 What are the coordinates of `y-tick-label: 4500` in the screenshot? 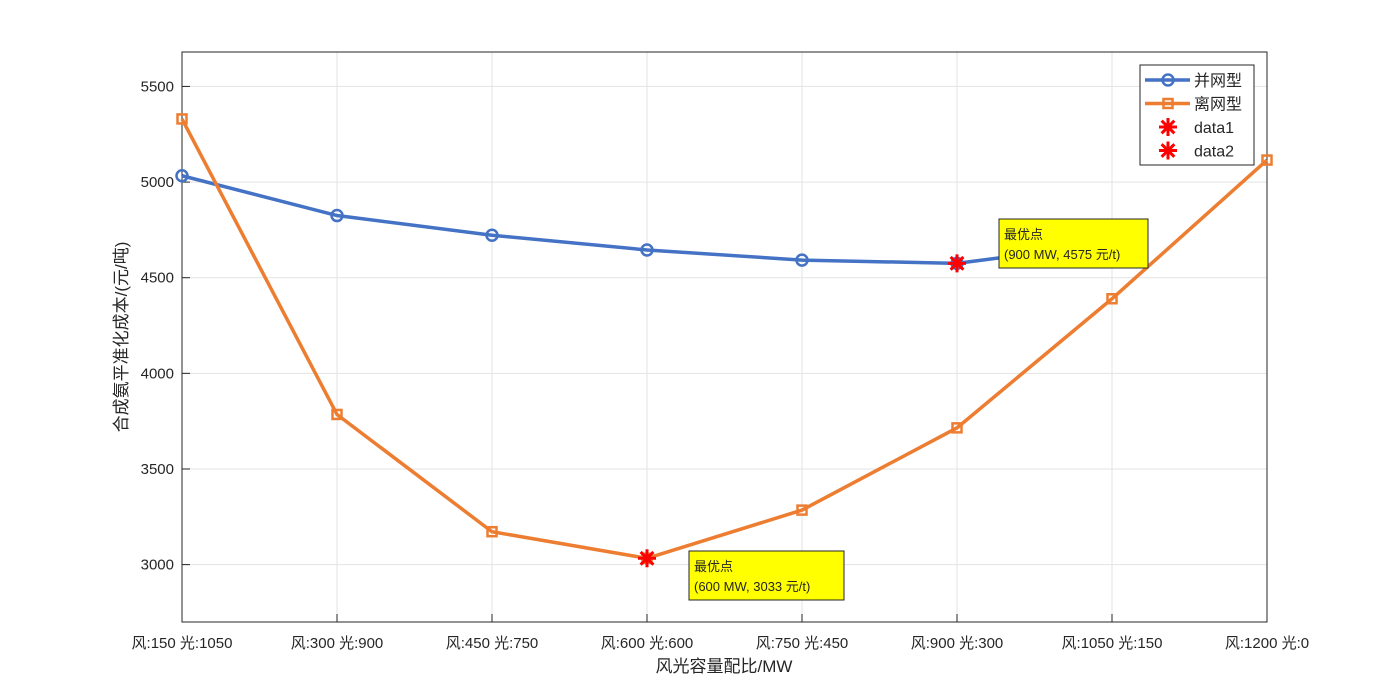 It's located at (157, 278).